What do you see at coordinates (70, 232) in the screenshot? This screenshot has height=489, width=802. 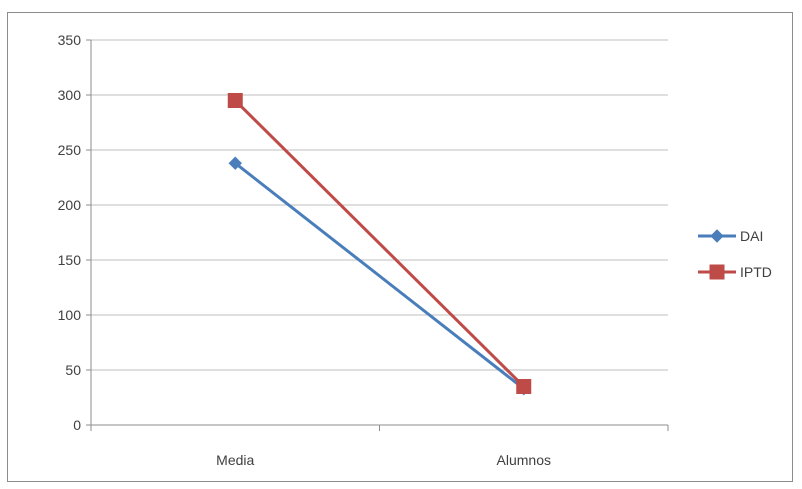 I see `y-axis-ticks: 0 50 100 150 200 250 300 350` at bounding box center [70, 232].